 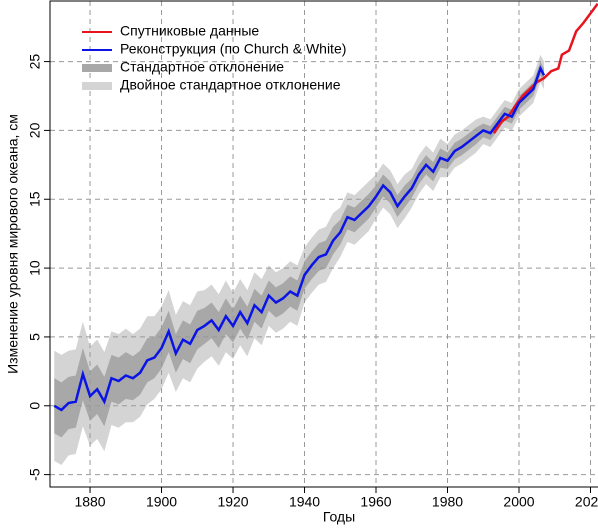 I want to click on y-tick-label: 10, so click(x=35, y=268).